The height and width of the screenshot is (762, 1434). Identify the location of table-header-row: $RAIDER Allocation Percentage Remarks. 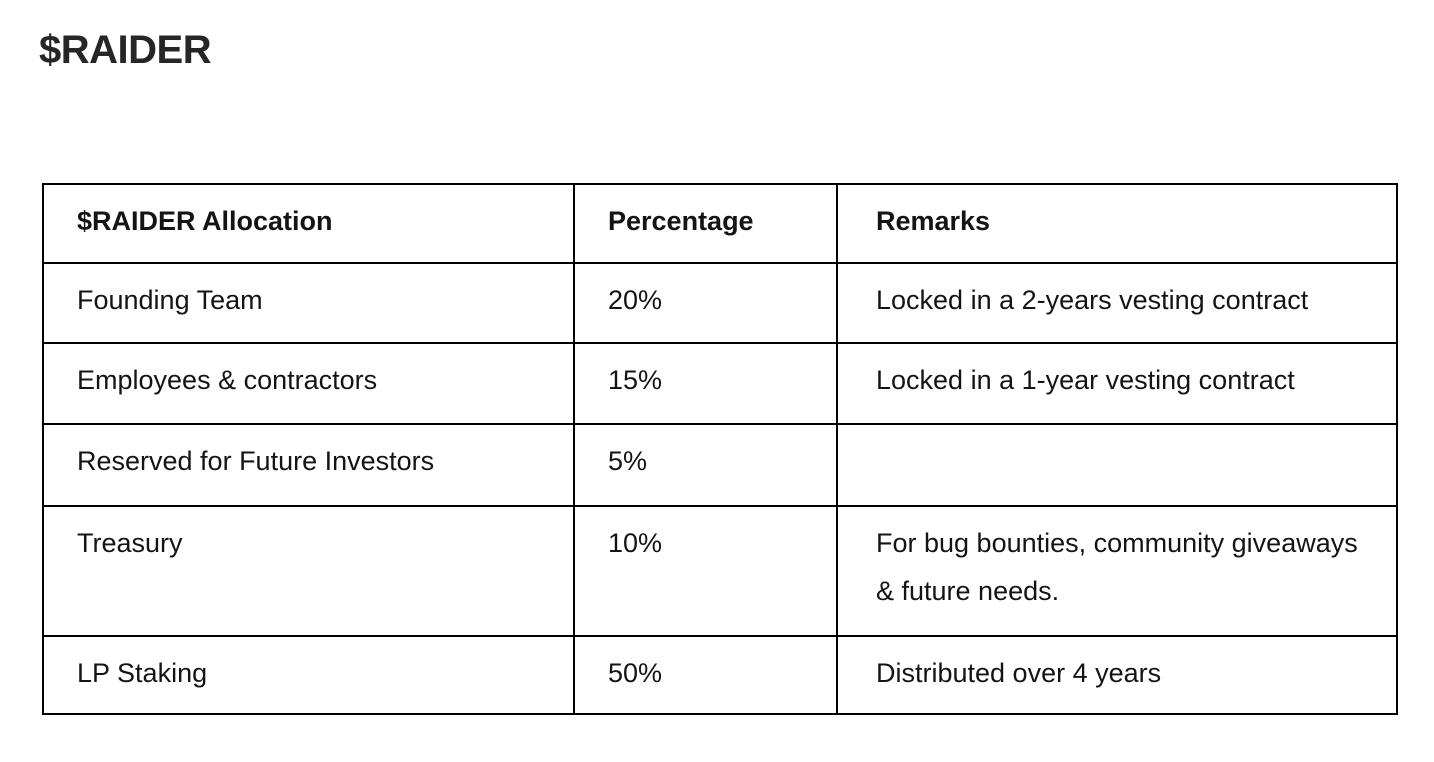
(720, 223).